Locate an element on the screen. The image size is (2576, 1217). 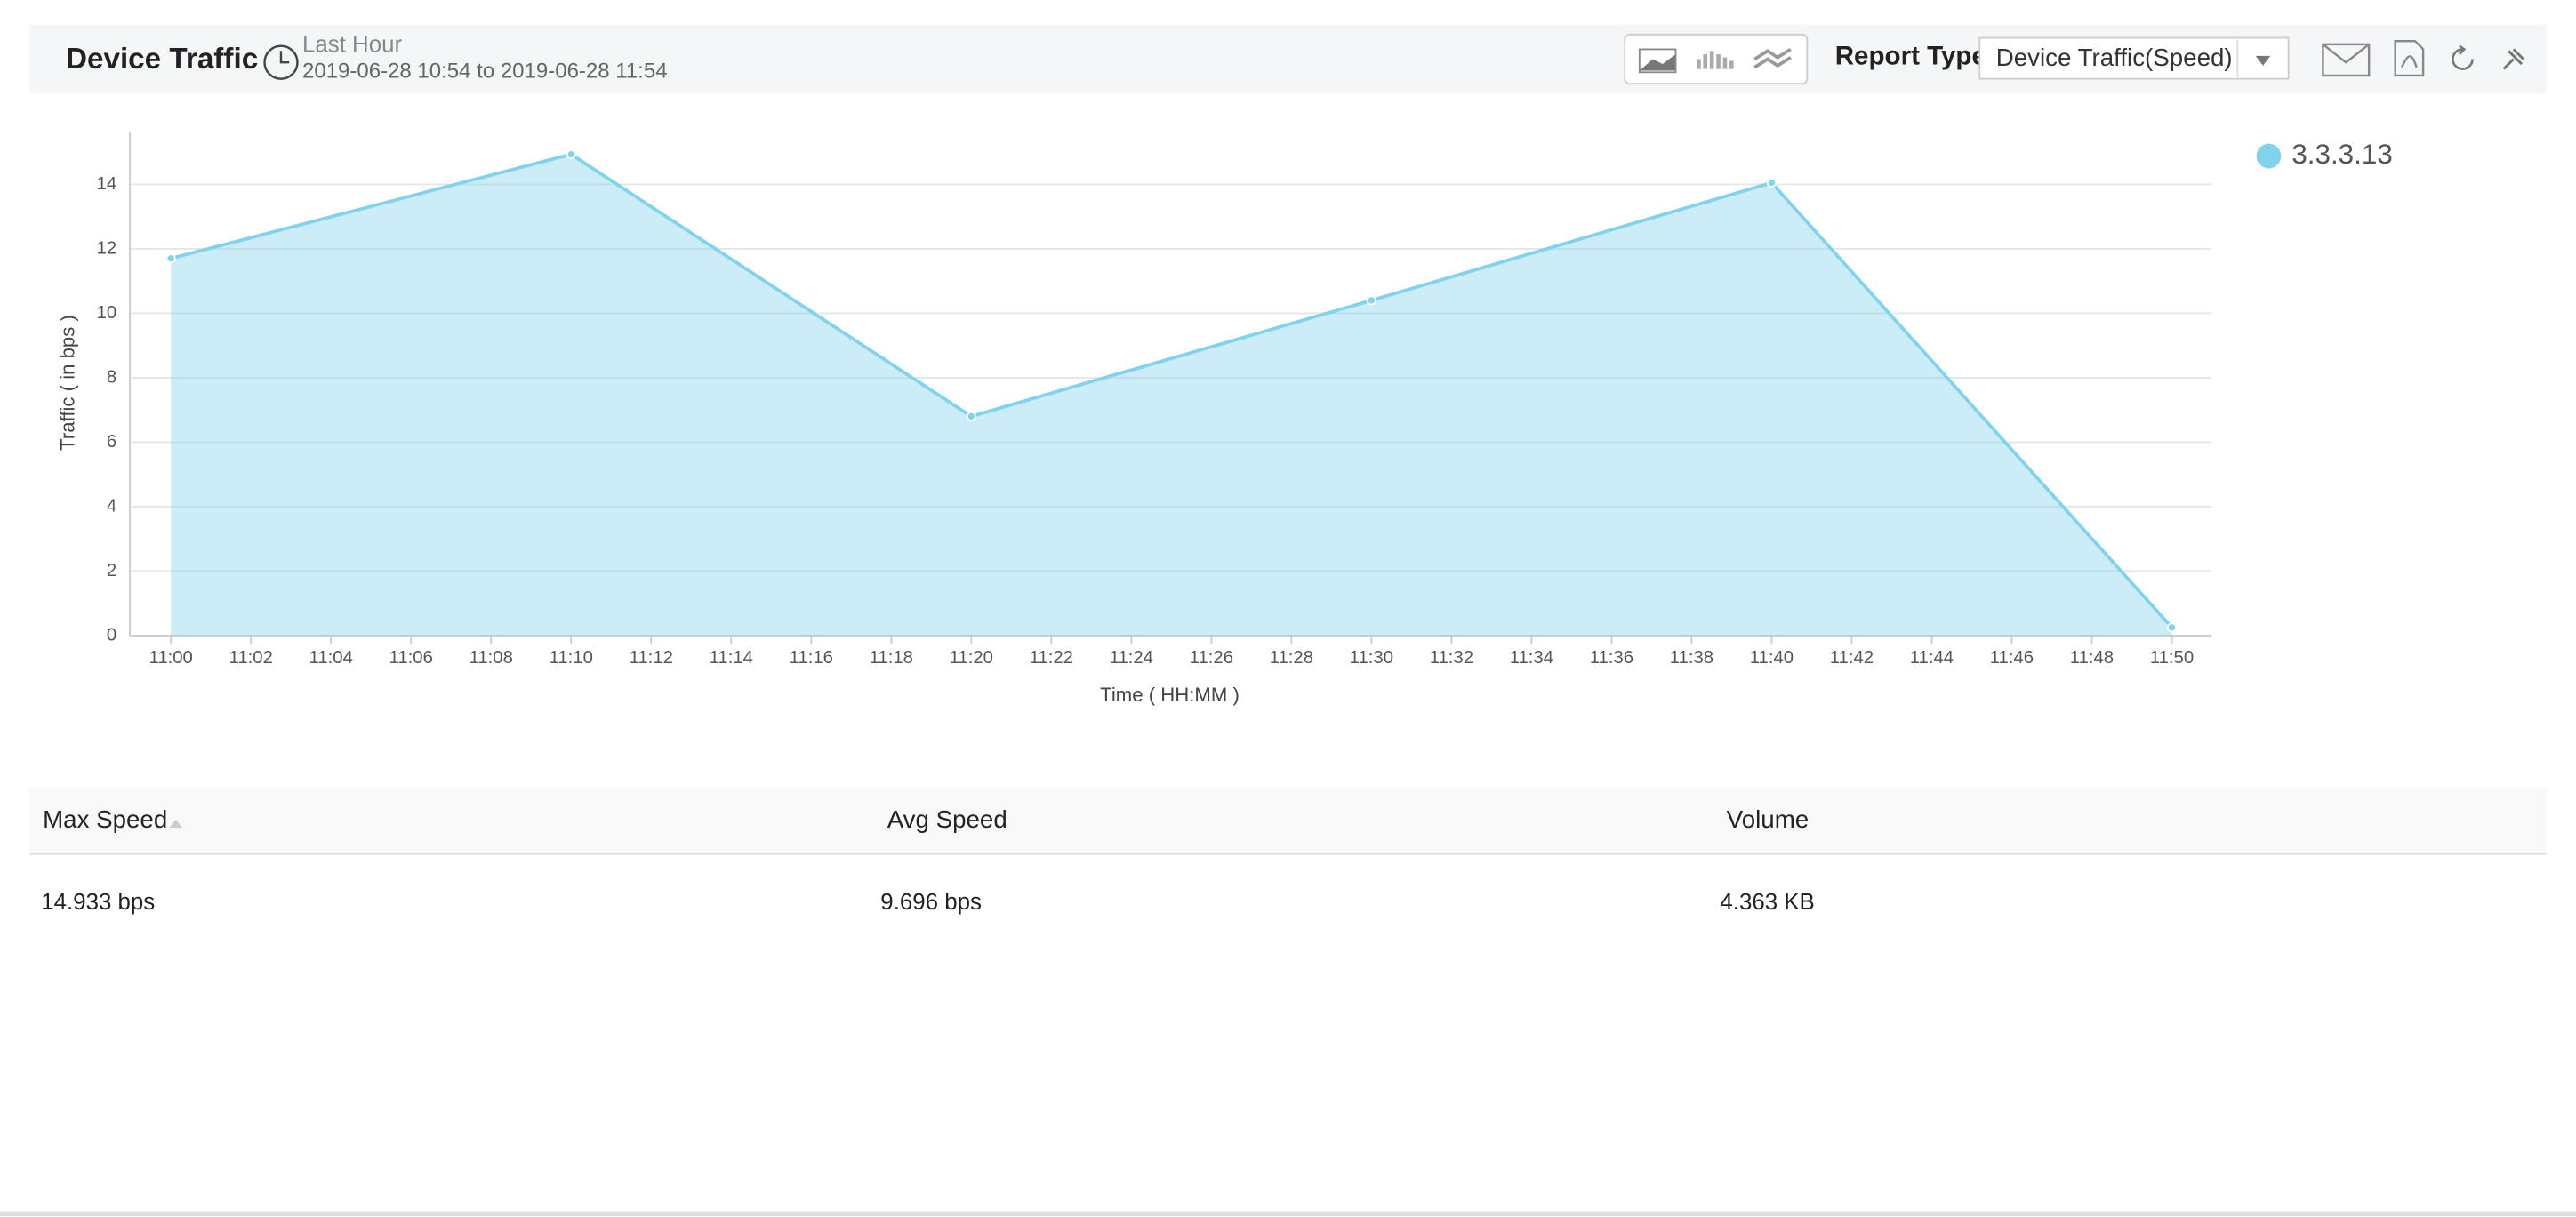
y-tick-label: 14 is located at coordinates (107, 184).